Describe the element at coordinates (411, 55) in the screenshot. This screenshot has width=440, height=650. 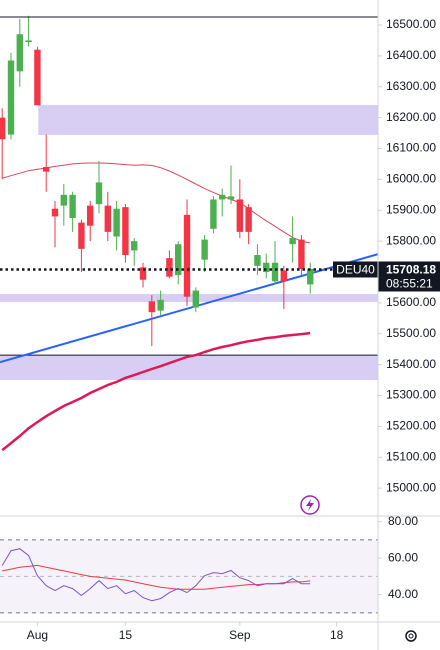
I see `y-tick-label: 16400.00` at that location.